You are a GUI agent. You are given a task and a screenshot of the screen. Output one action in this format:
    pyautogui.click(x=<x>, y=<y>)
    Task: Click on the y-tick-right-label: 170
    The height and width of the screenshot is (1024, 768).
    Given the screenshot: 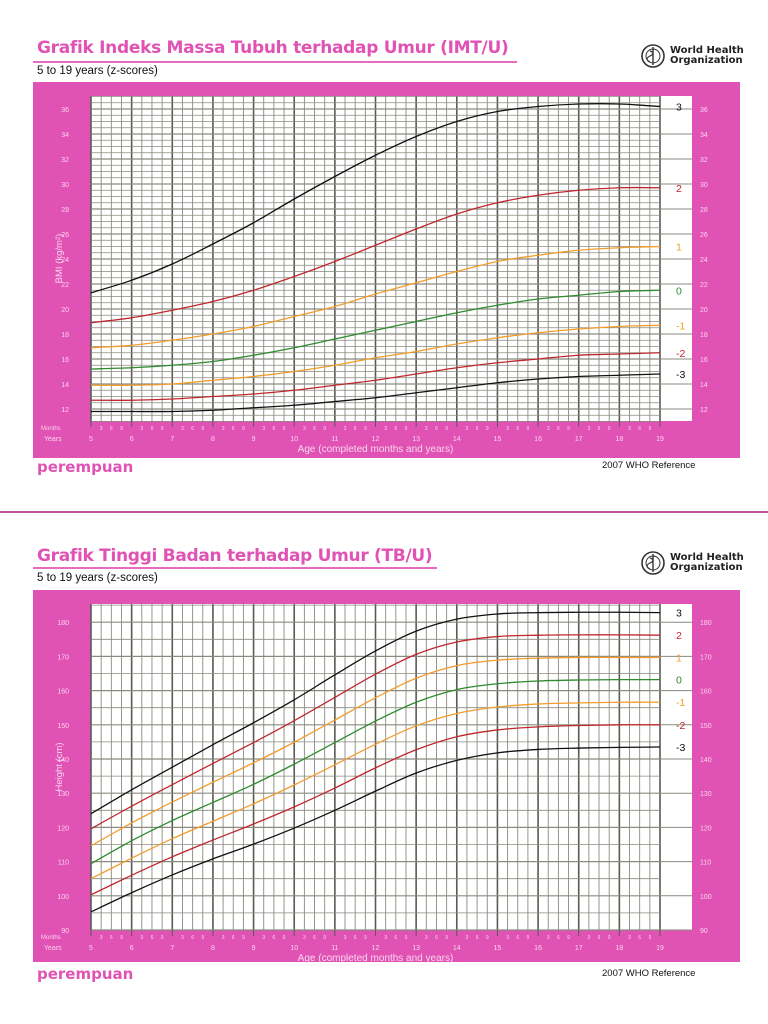 What is the action you would take?
    pyautogui.click(x=706, y=657)
    